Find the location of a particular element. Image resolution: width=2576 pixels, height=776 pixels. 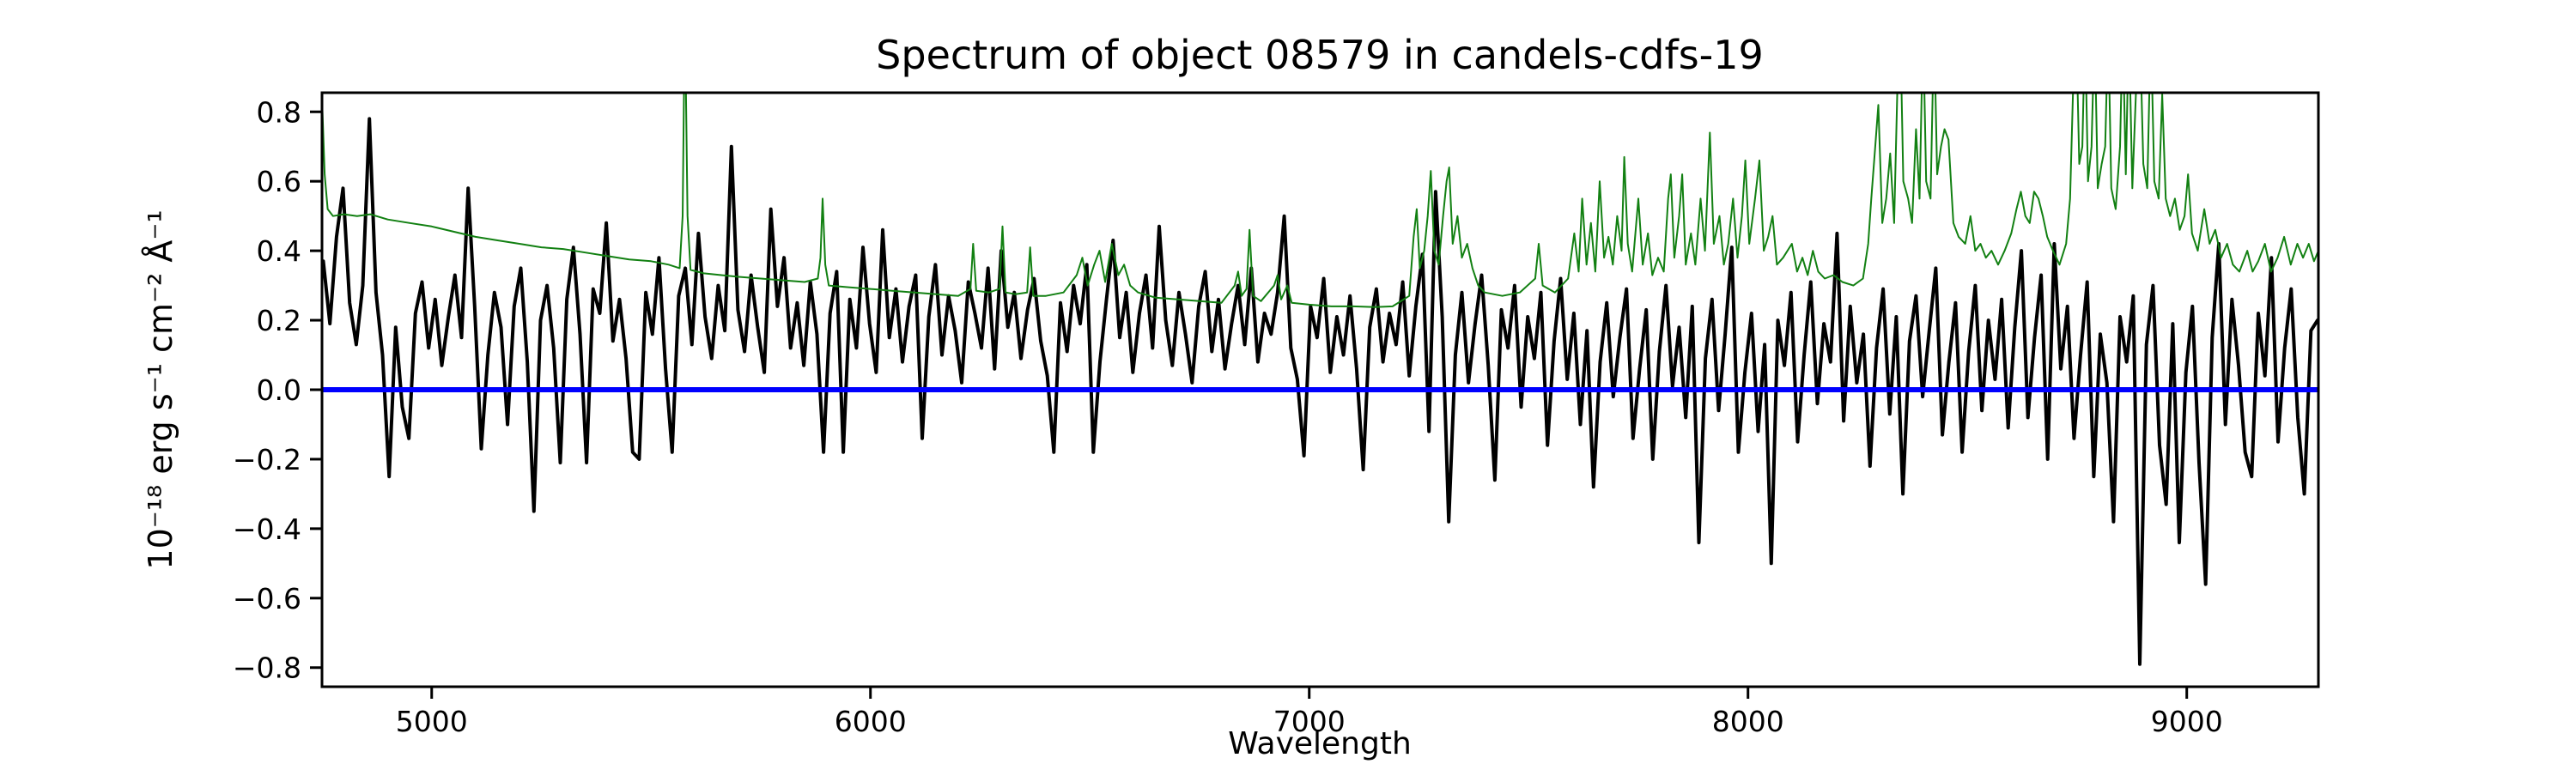

x-tick-label: 8000 is located at coordinates (1748, 721).